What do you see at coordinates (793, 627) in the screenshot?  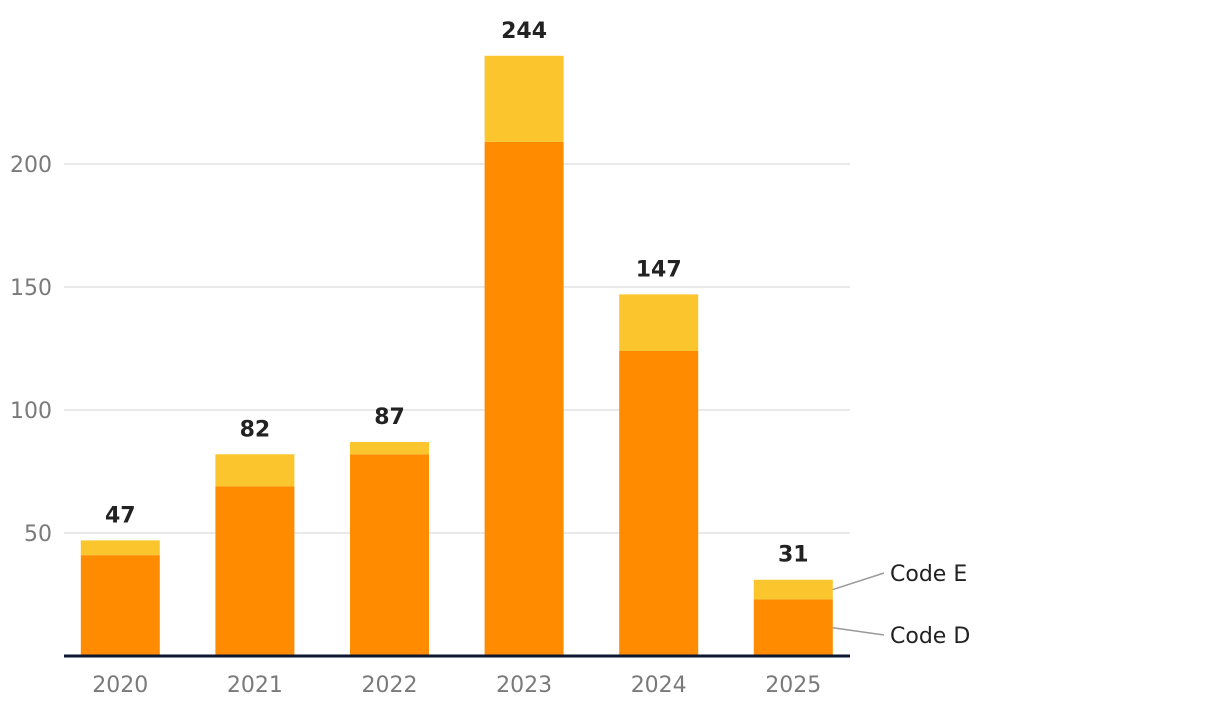 I see `bar-2025-code-d` at bounding box center [793, 627].